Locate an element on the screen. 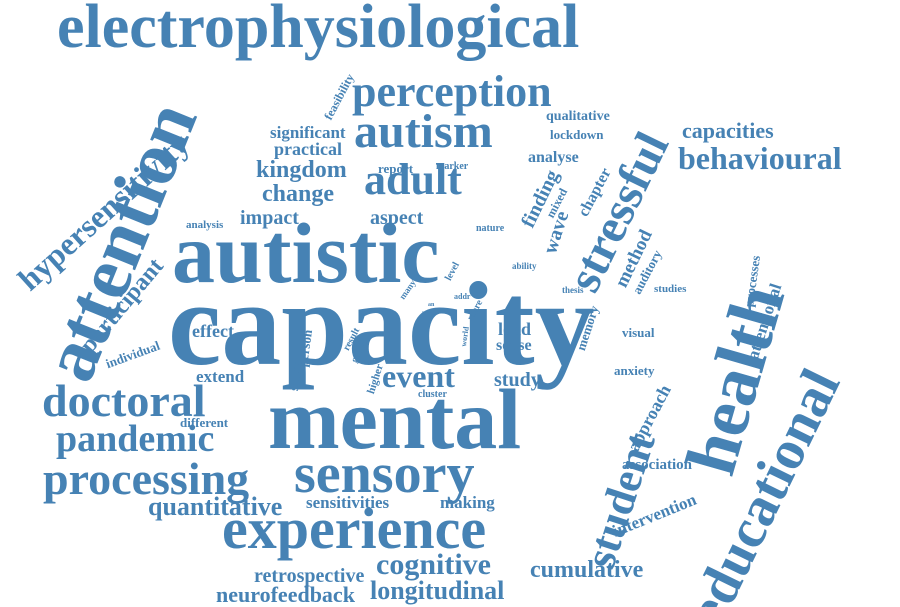 This screenshot has width=900, height=607. word-addr: addr is located at coordinates (462, 296).